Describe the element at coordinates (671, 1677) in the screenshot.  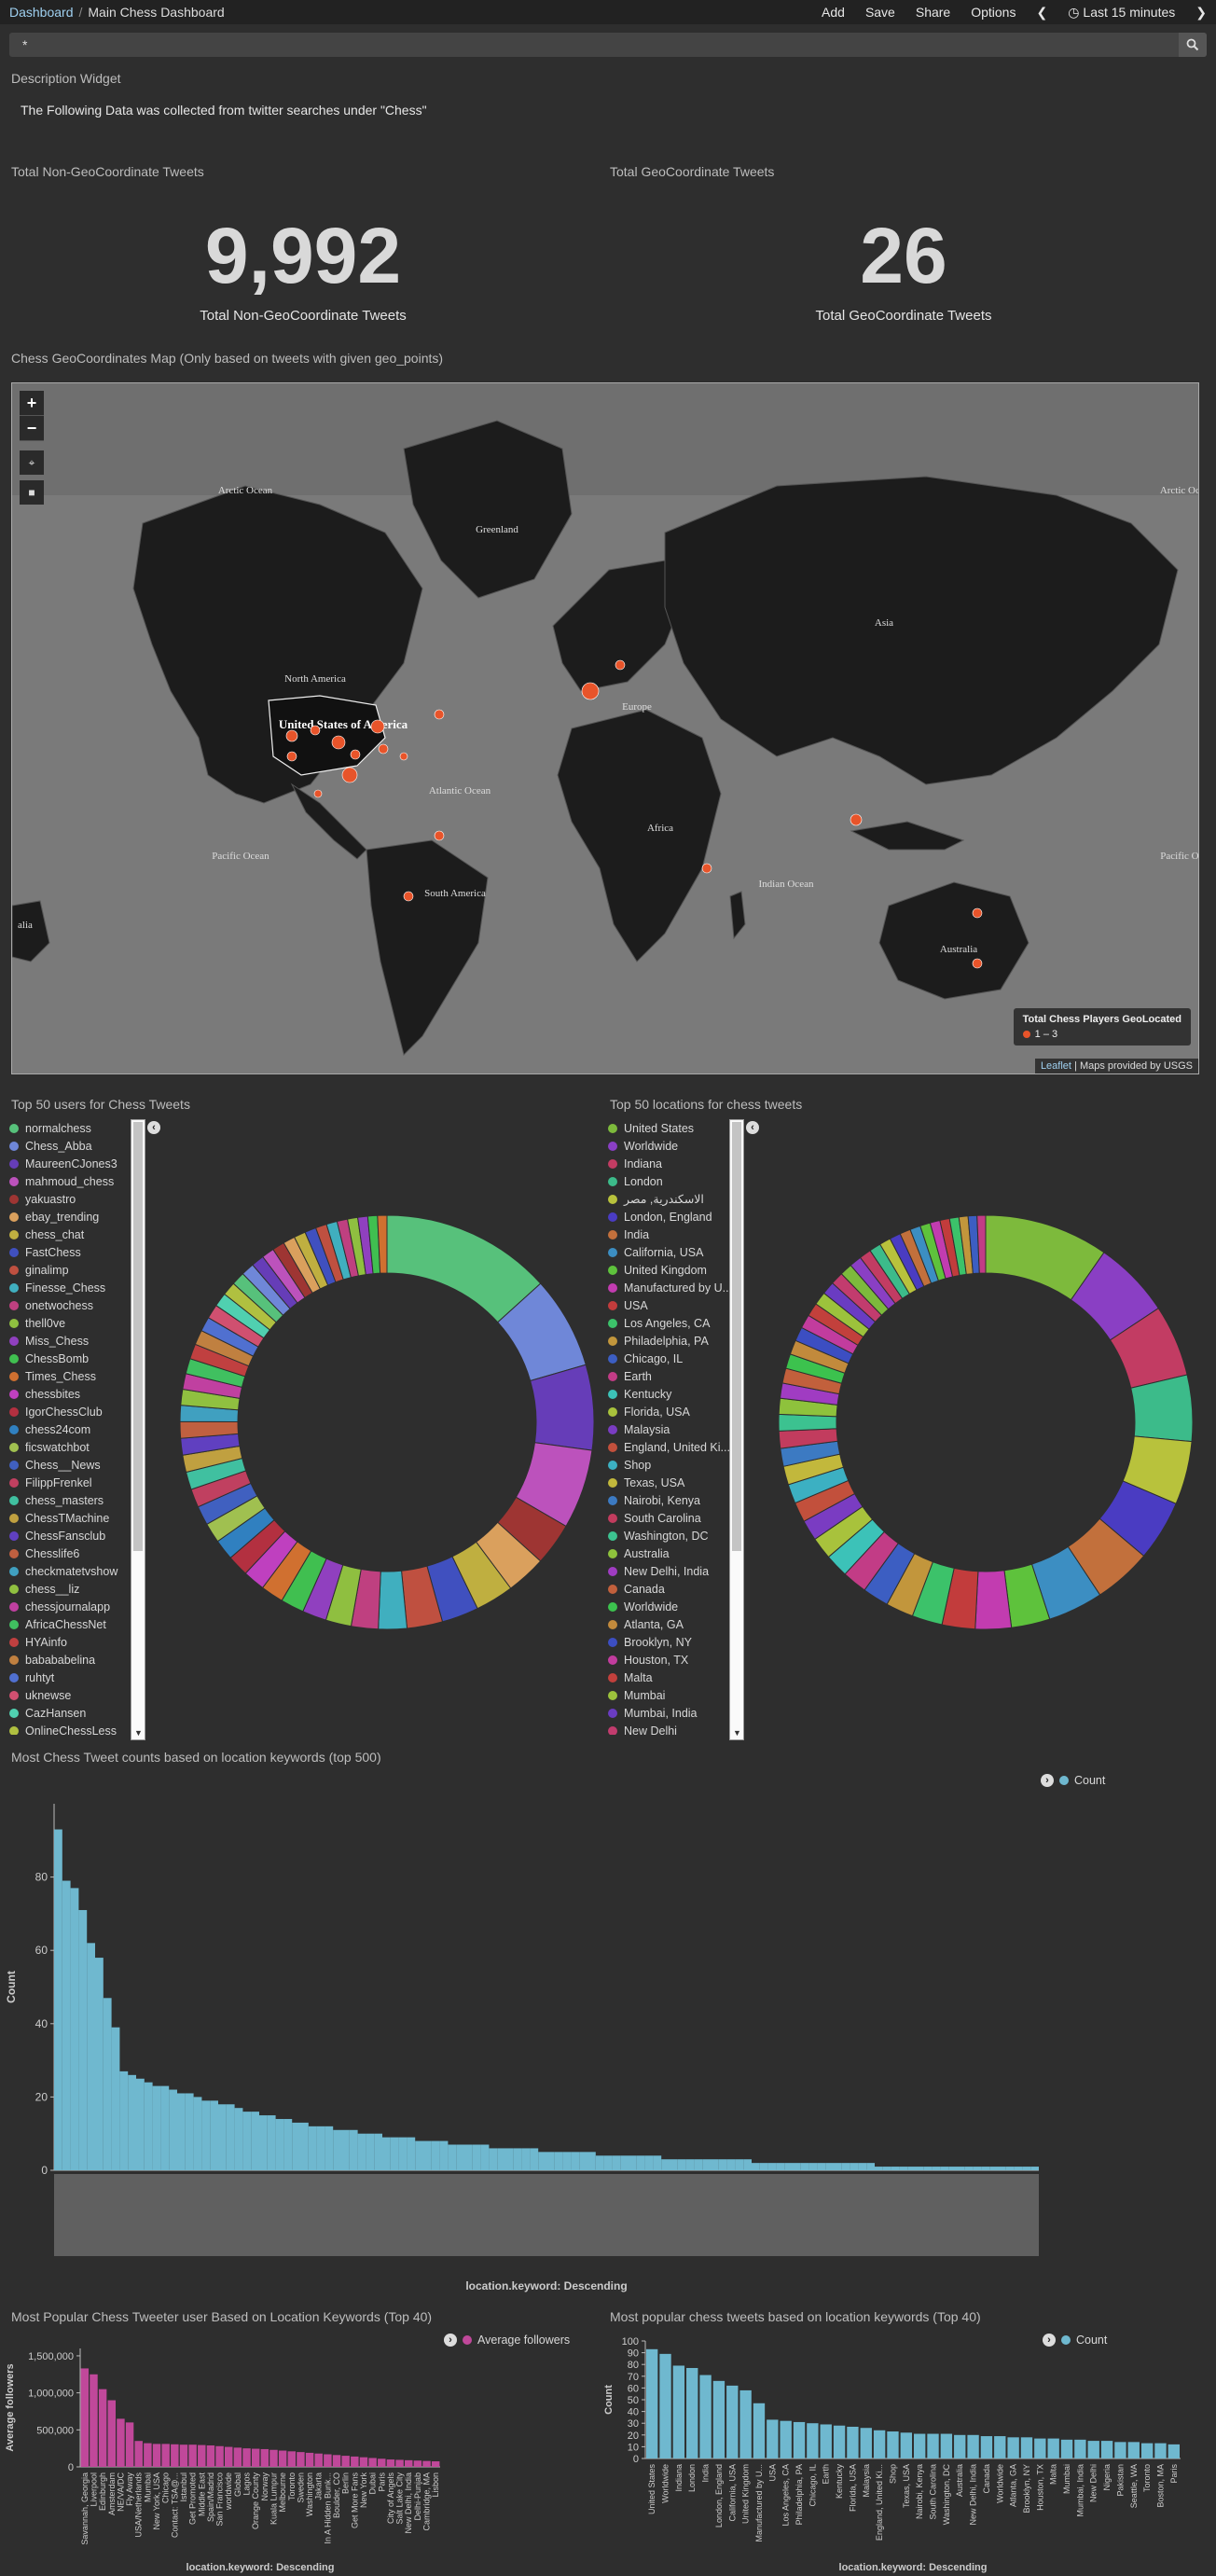
I see `legend-item: Malta` at that location.